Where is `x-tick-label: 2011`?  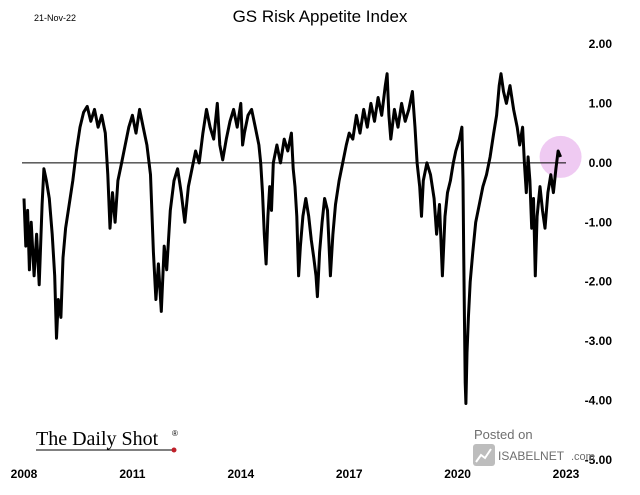 x-tick-label: 2011 is located at coordinates (132, 474).